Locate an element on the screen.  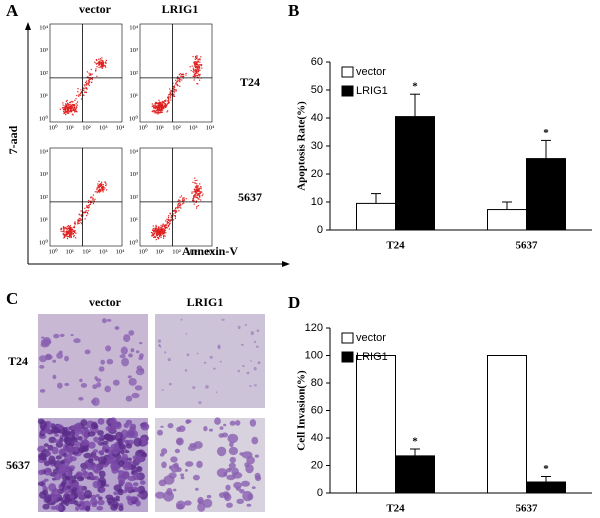
significance: * is located at coordinates (546, 469).